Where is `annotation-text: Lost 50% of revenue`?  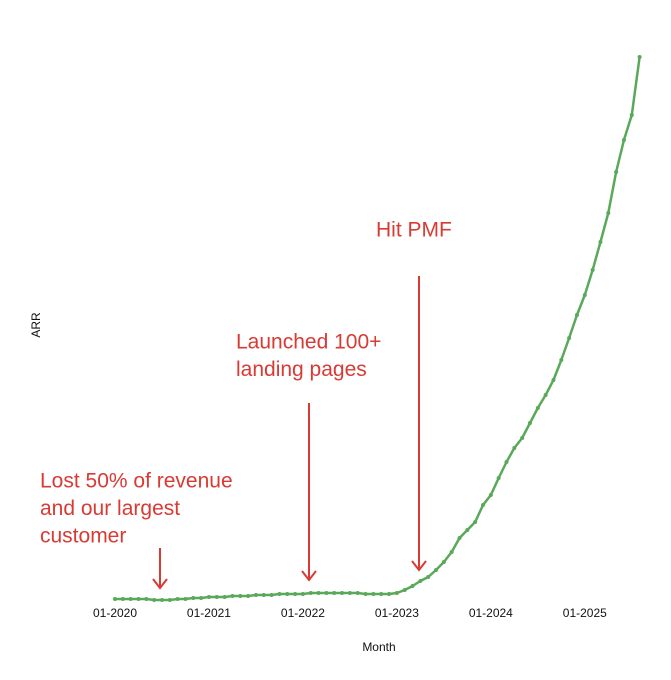 annotation-text: Lost 50% of revenue is located at coordinates (136, 481).